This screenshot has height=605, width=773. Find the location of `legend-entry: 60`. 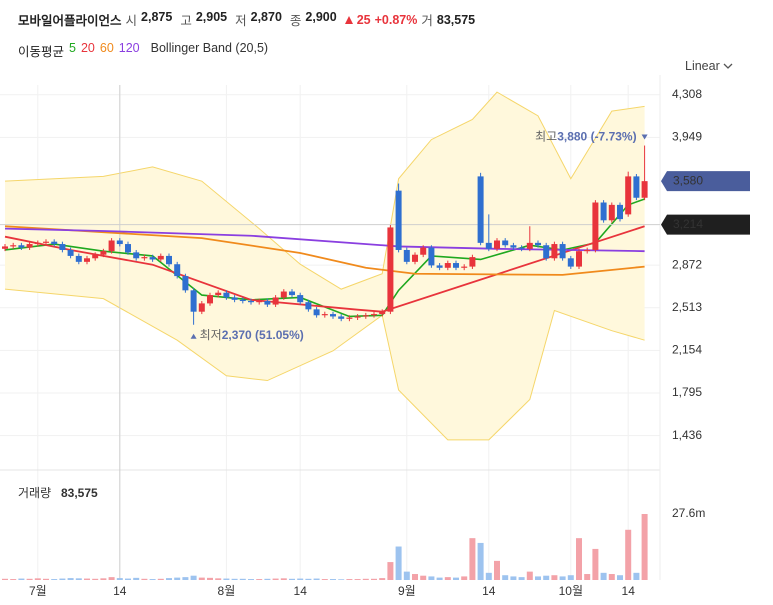

legend-entry: 60 is located at coordinates (106, 48).